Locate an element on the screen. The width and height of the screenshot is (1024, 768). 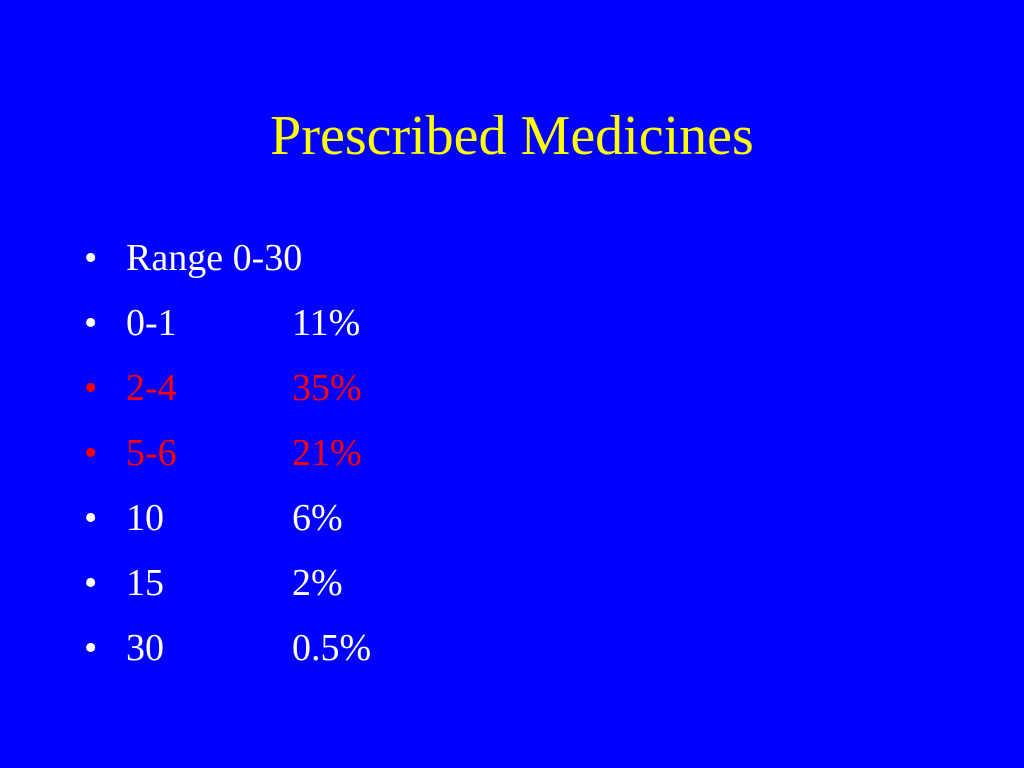
bullet-value: 2% is located at coordinates (317, 583).